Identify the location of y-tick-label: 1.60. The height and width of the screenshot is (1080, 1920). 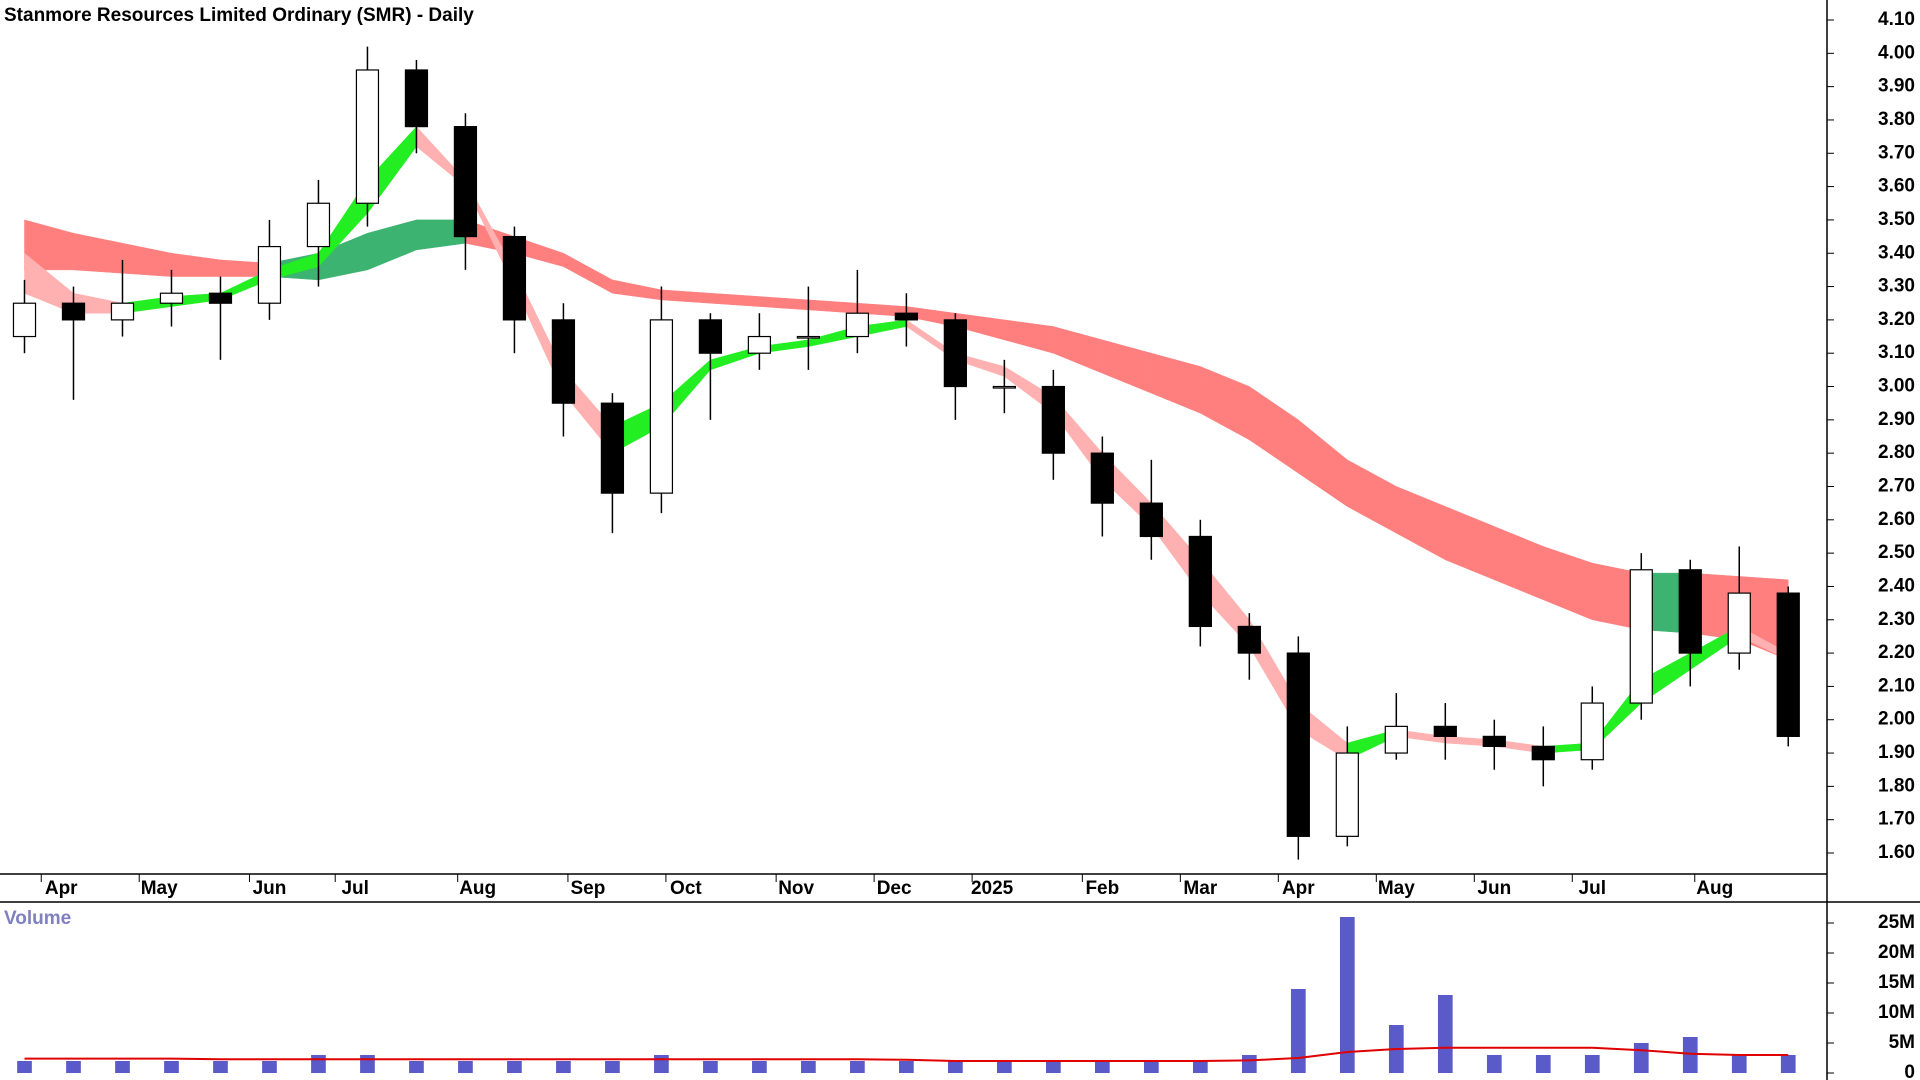
(1896, 852).